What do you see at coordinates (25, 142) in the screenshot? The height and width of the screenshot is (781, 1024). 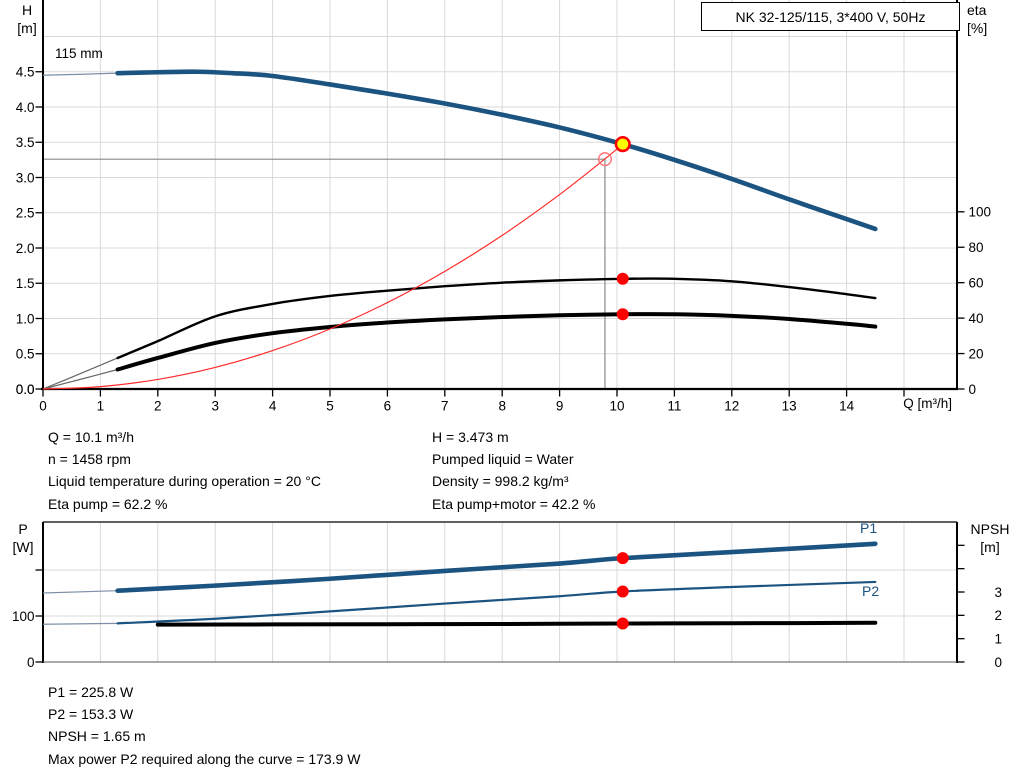 I see `h-tick-label: 3.5` at bounding box center [25, 142].